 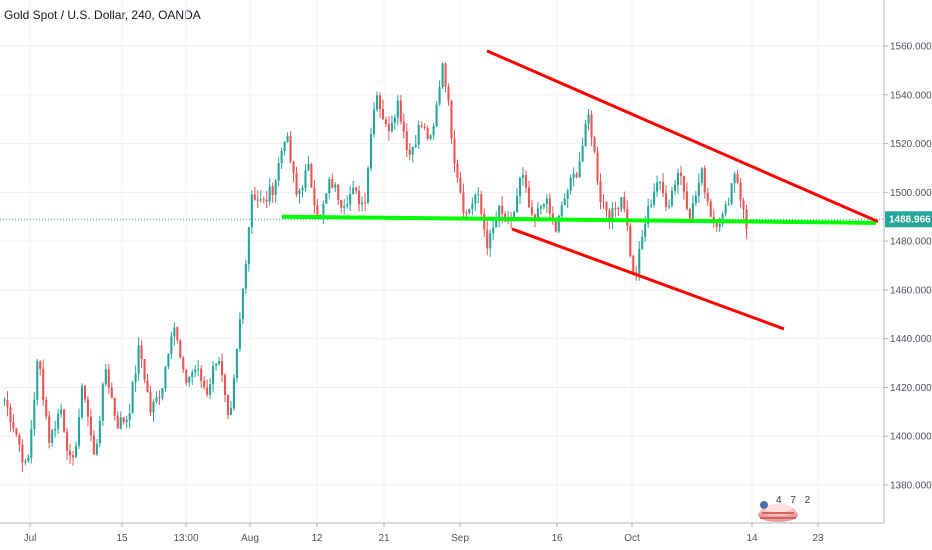 I want to click on channel-lower-line, so click(x=648, y=279).